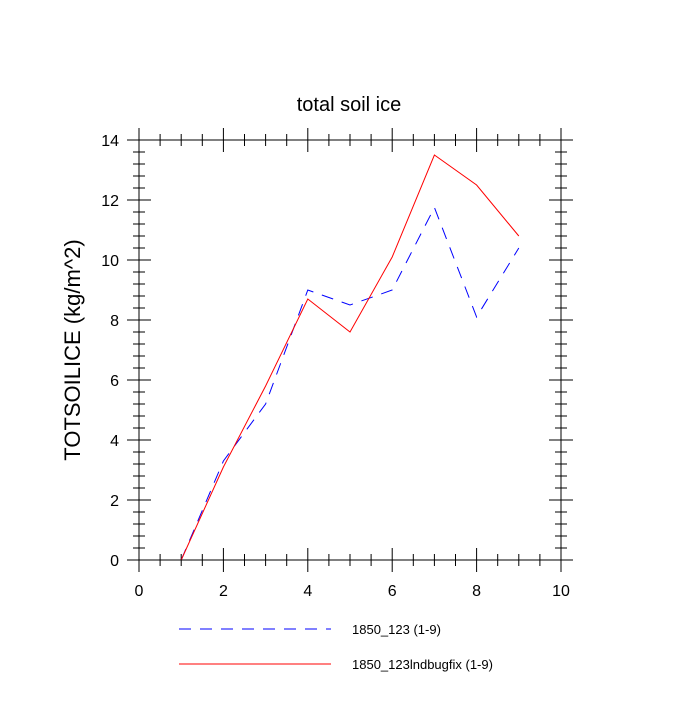  What do you see at coordinates (72, 349) in the screenshot?
I see `y-axis-label: TOTSOILICE (kg/m^2)` at bounding box center [72, 349].